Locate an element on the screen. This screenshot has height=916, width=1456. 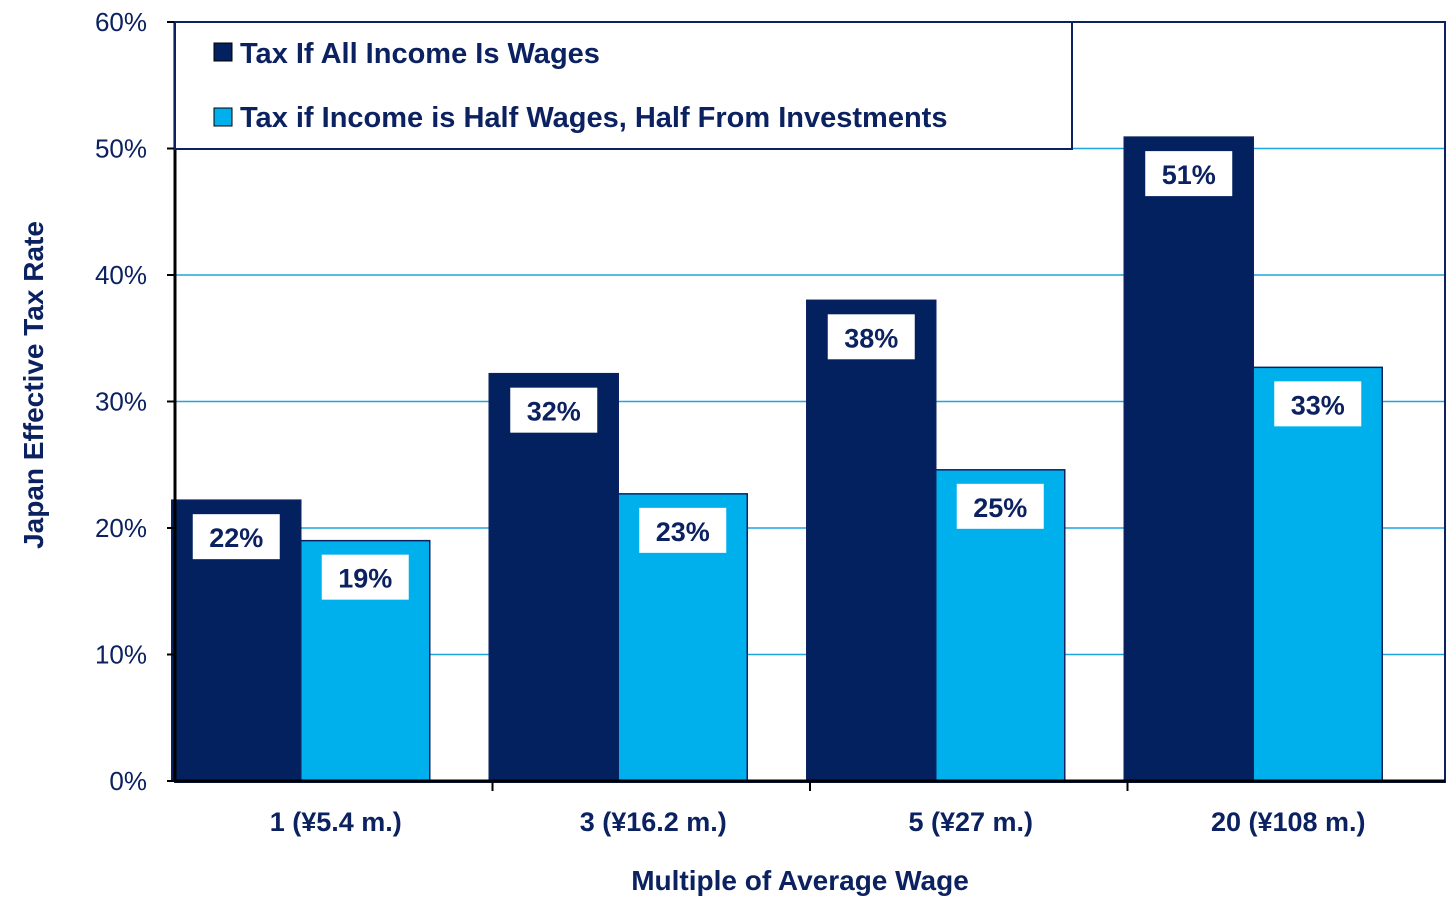
data-label: 51% is located at coordinates (1189, 175).